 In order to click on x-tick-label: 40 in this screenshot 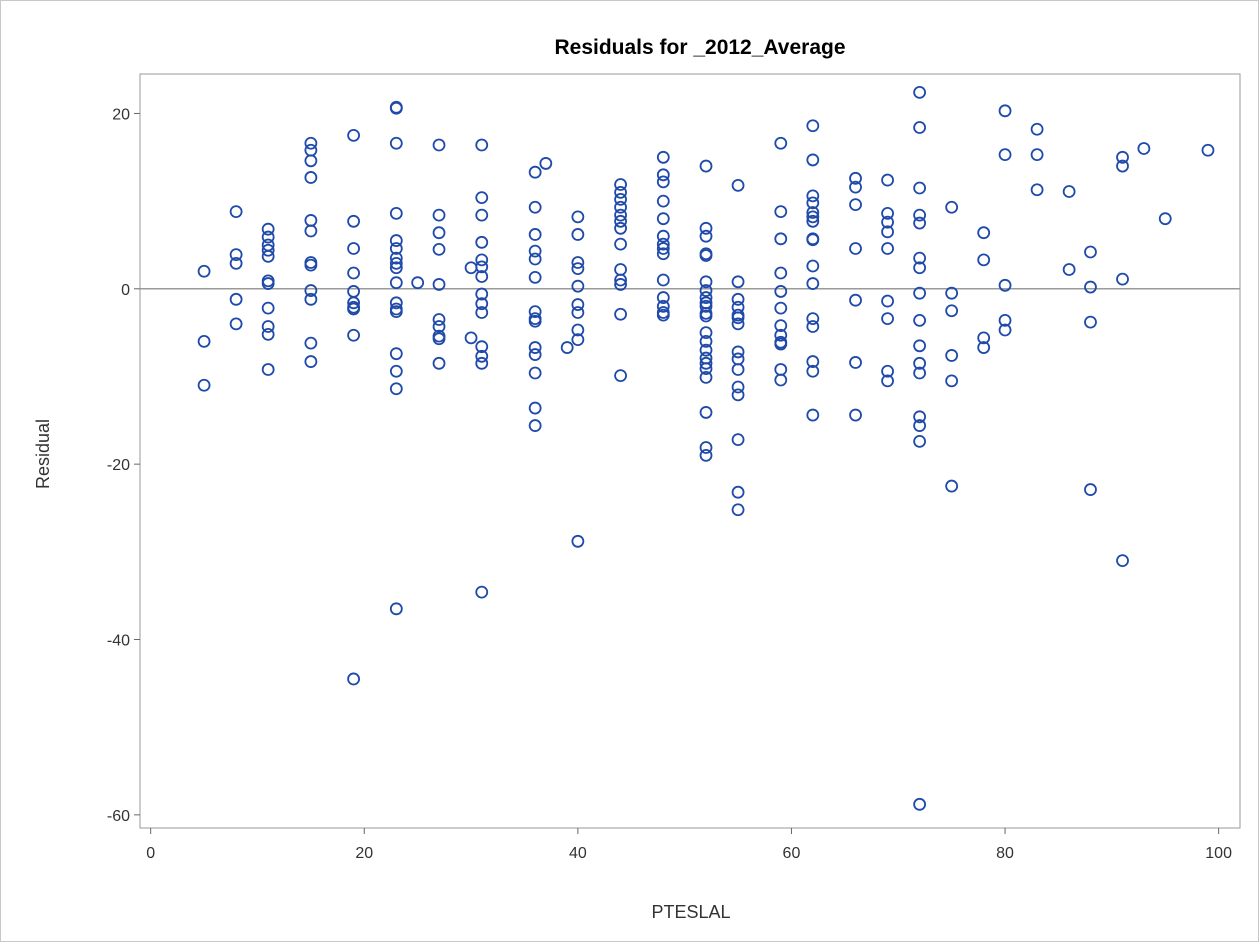, I will do `click(578, 853)`.